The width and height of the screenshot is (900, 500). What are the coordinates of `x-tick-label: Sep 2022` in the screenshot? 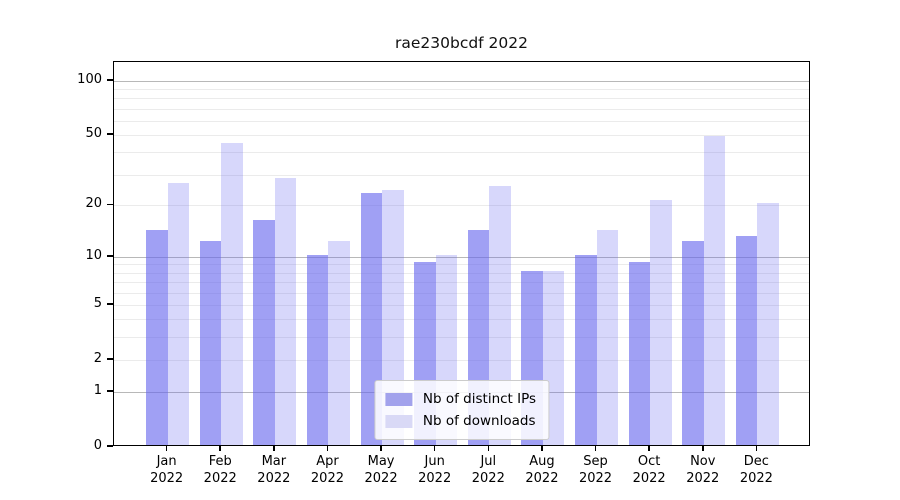 It's located at (595, 470).